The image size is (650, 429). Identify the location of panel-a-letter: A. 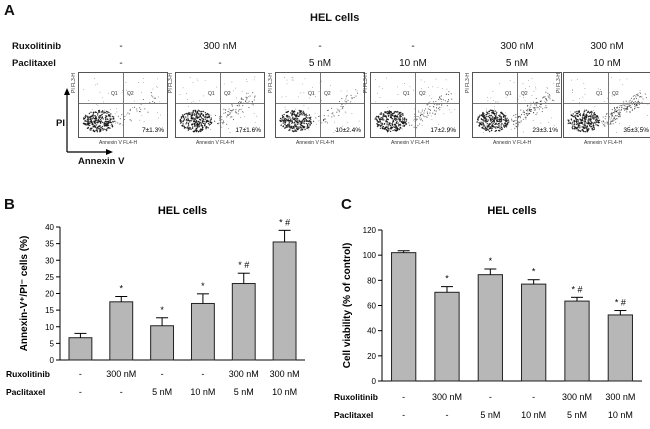
(9, 10).